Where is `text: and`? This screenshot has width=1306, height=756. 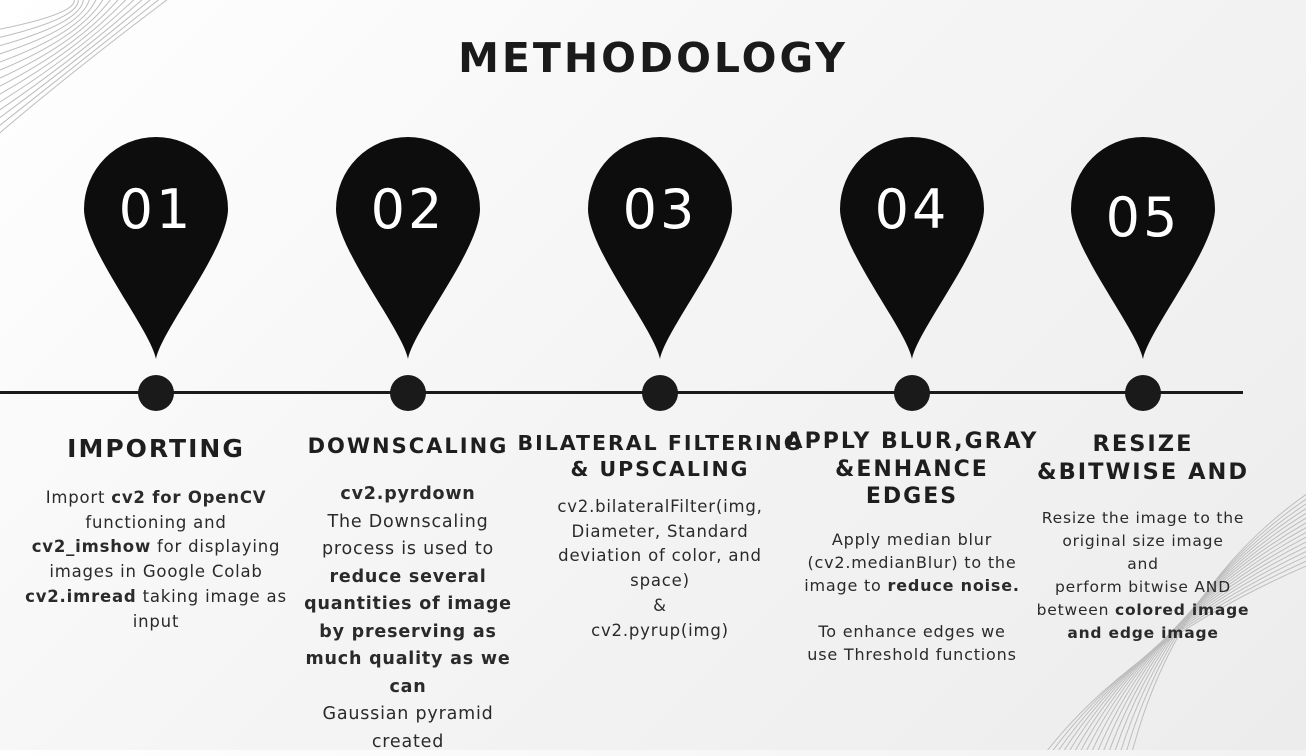
text: and is located at coordinates (1143, 564).